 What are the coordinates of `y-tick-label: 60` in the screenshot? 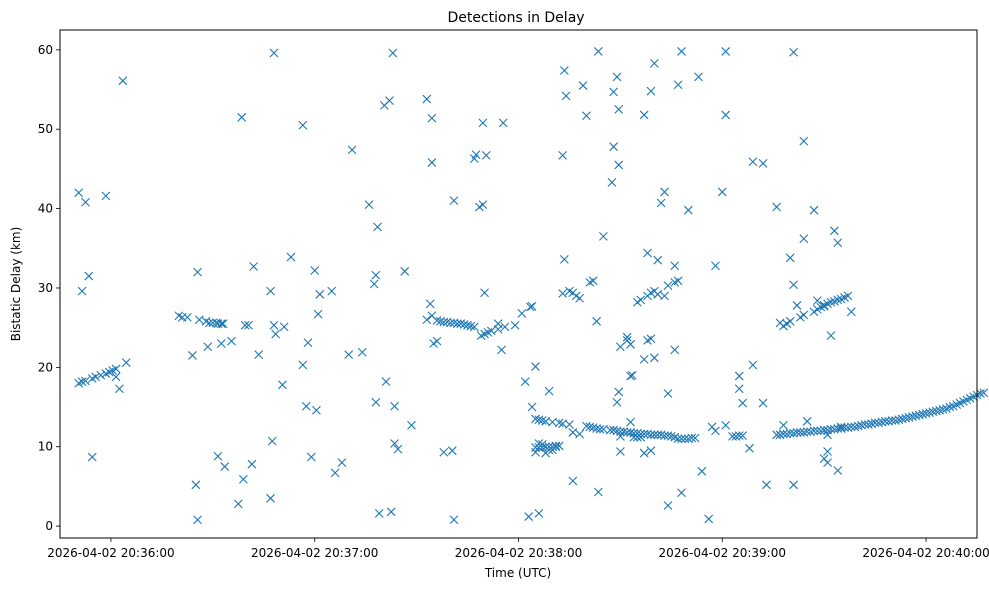 It's located at (45, 50).